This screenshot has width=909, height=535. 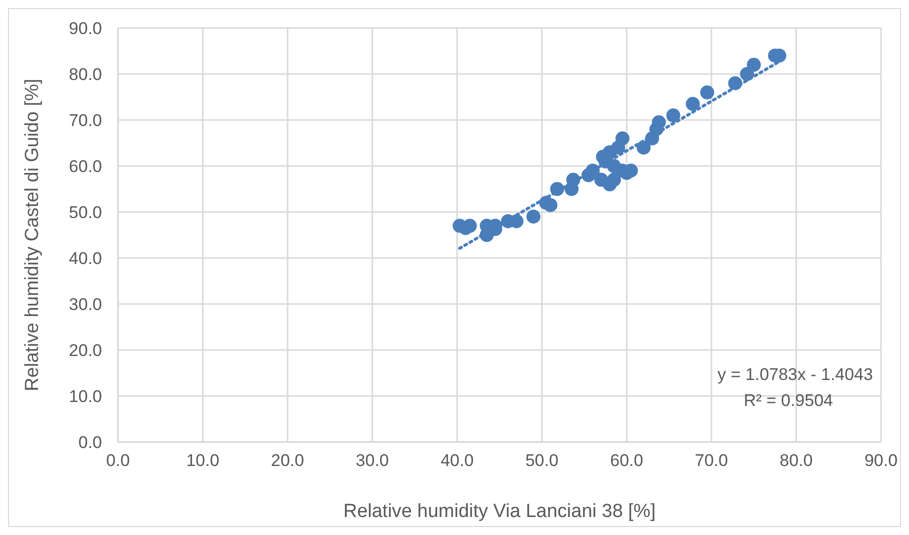 I want to click on annotation: y = 1.0783x - 1.4043, so click(x=795, y=374).